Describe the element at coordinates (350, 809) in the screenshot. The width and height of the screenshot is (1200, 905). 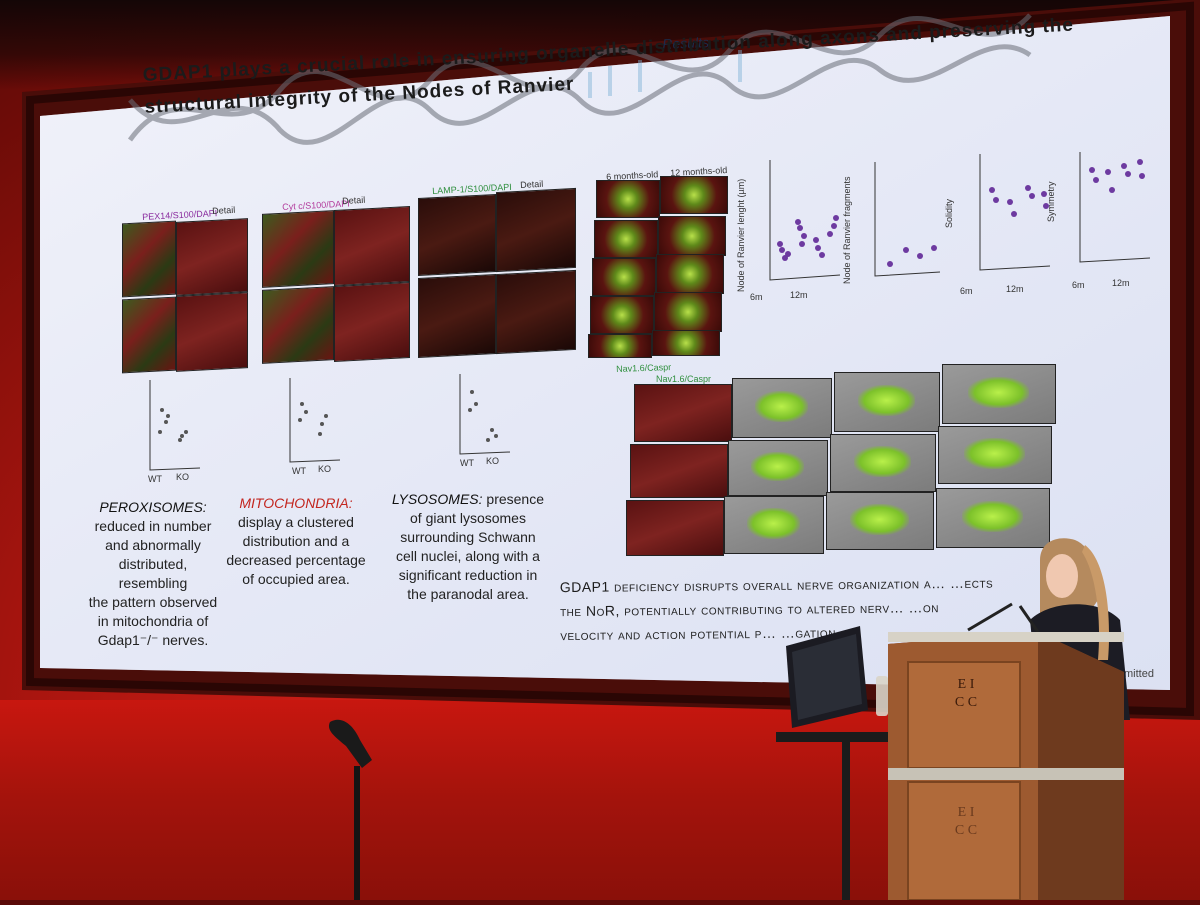
I see `floor-microphone` at that location.